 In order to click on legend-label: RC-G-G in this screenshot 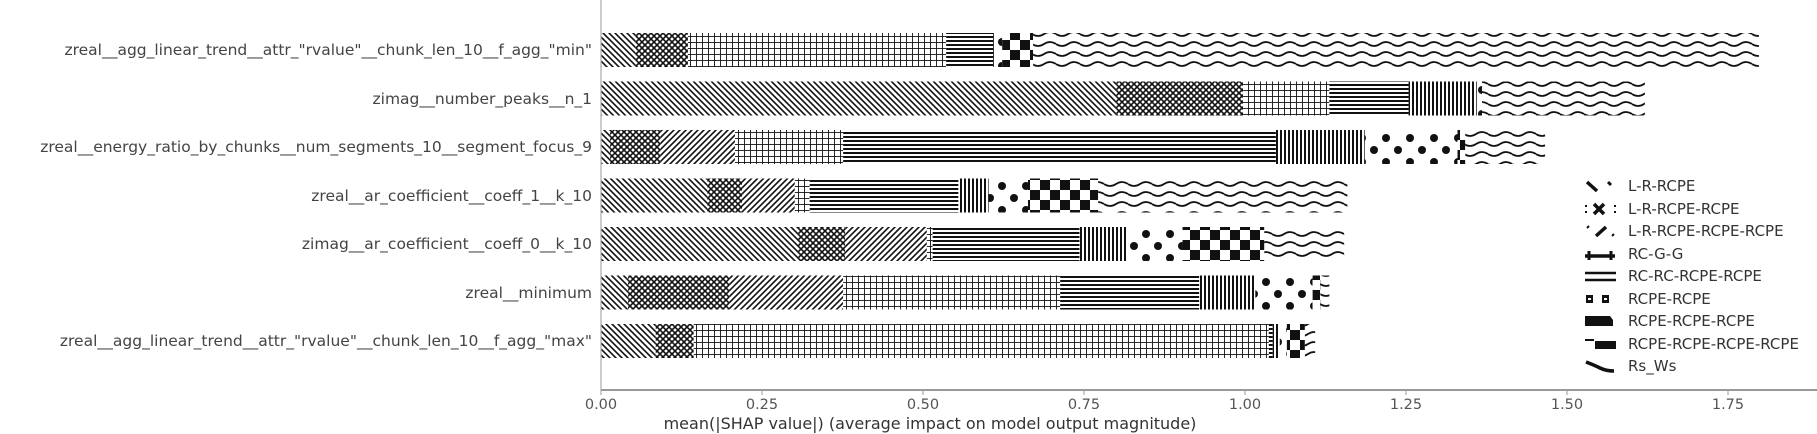, I will do `click(1656, 253)`.